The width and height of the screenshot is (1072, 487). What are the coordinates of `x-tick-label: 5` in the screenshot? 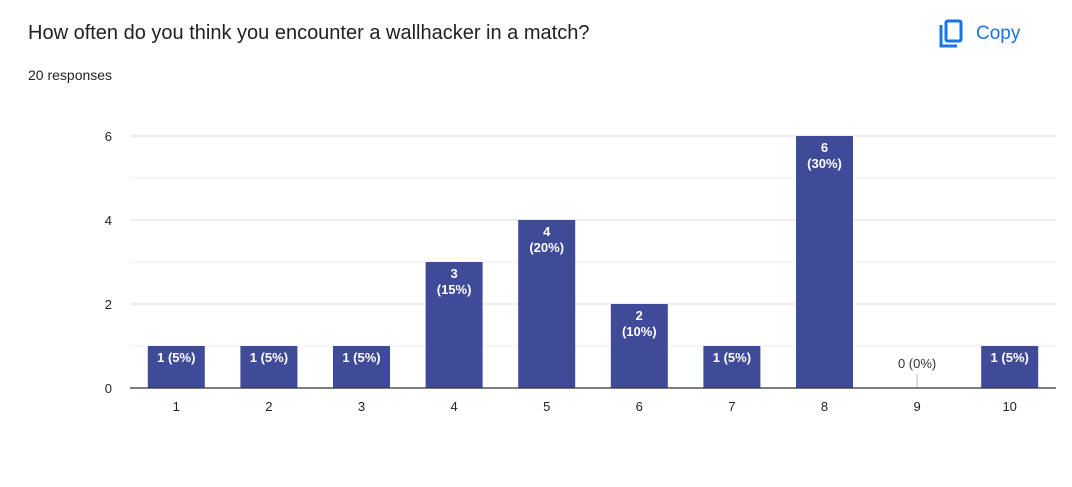 It's located at (546, 406).